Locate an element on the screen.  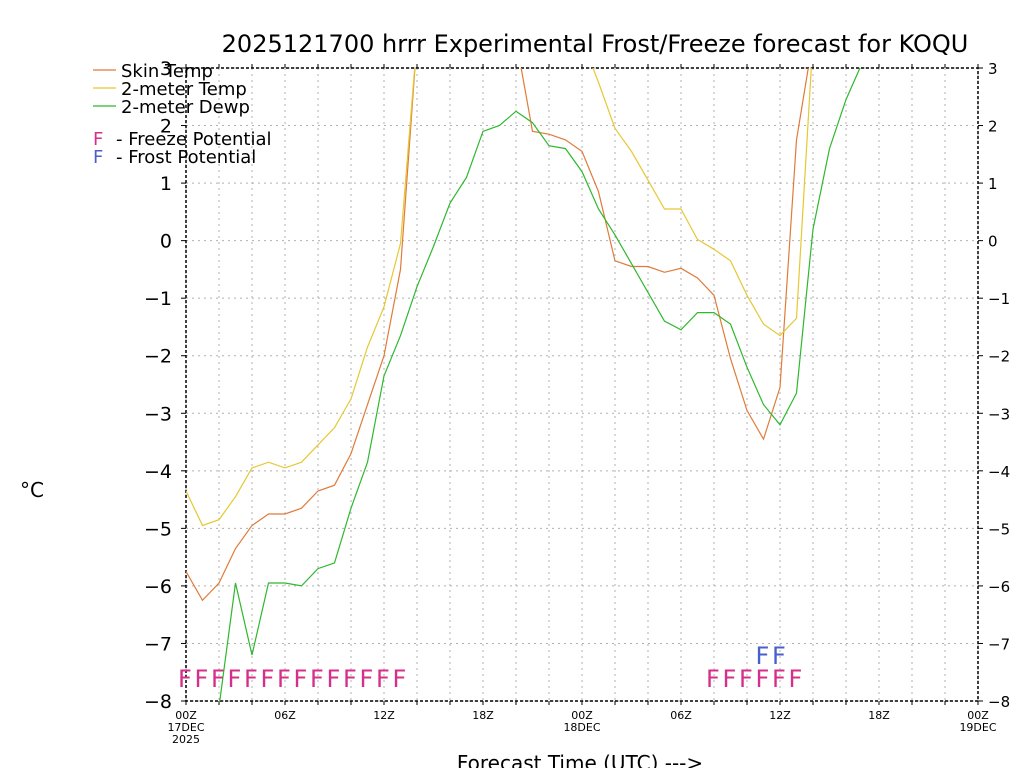
y-tick-label-right: −5 is located at coordinates (999, 529).